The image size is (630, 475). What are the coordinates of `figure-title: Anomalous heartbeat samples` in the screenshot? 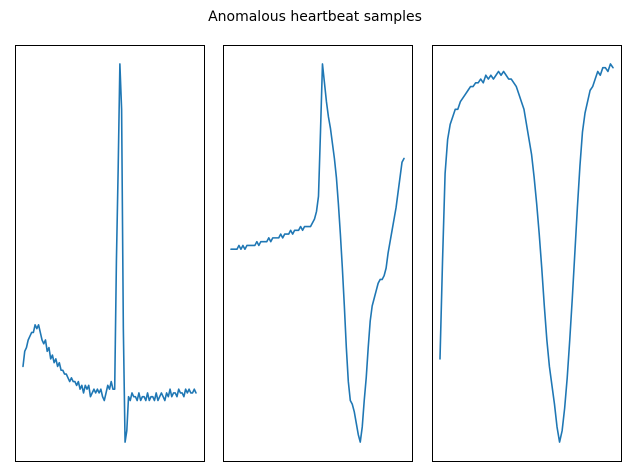 It's located at (315, 17).